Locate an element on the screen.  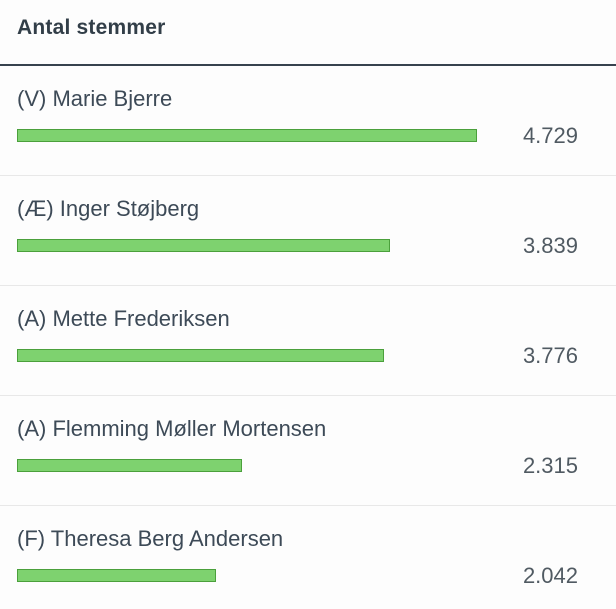
vote-count: 2.315 is located at coordinates (550, 465).